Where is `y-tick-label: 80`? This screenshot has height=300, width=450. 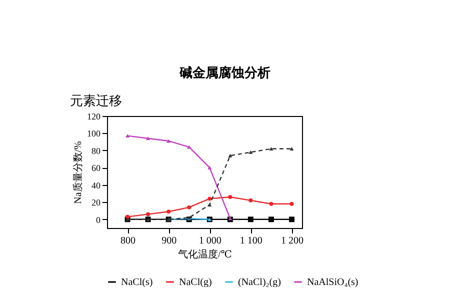 y-tick-label: 80 is located at coordinates (96, 151).